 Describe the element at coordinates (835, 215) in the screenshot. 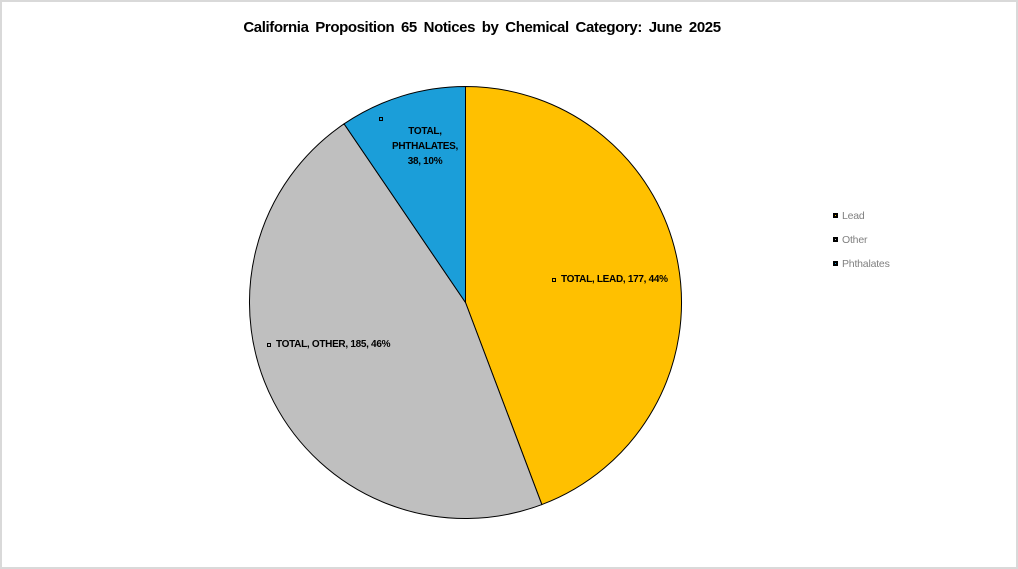

I see `legend-swatch-lead` at that location.